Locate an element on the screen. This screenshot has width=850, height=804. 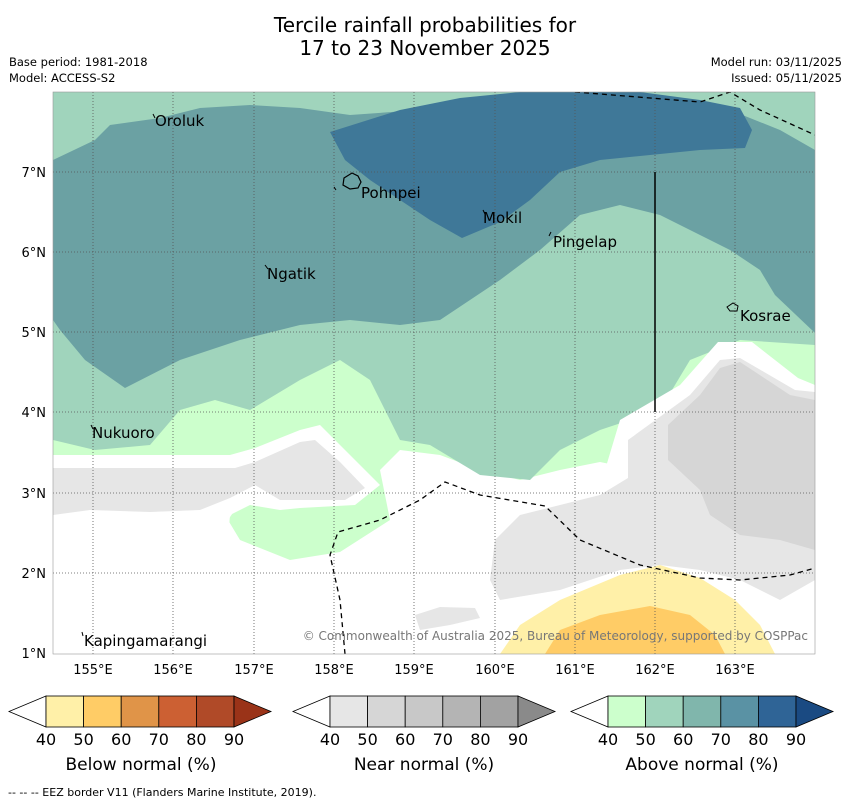
colorbar-below-label: Below normal (%) is located at coordinates (141, 765).